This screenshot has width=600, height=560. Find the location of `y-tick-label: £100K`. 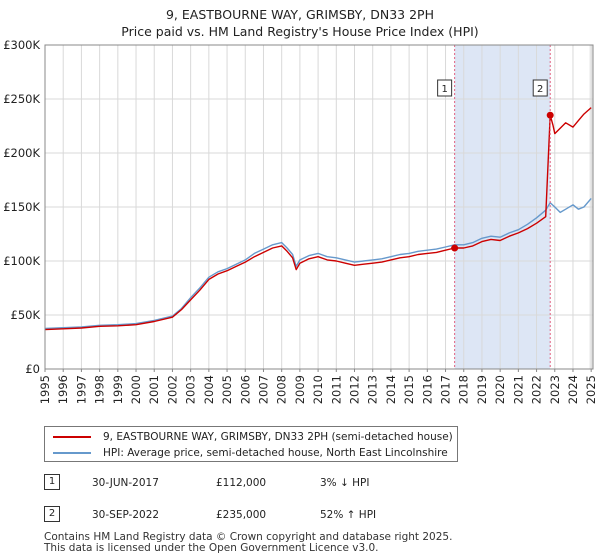

y-tick-label: £100K is located at coordinates (21, 261).